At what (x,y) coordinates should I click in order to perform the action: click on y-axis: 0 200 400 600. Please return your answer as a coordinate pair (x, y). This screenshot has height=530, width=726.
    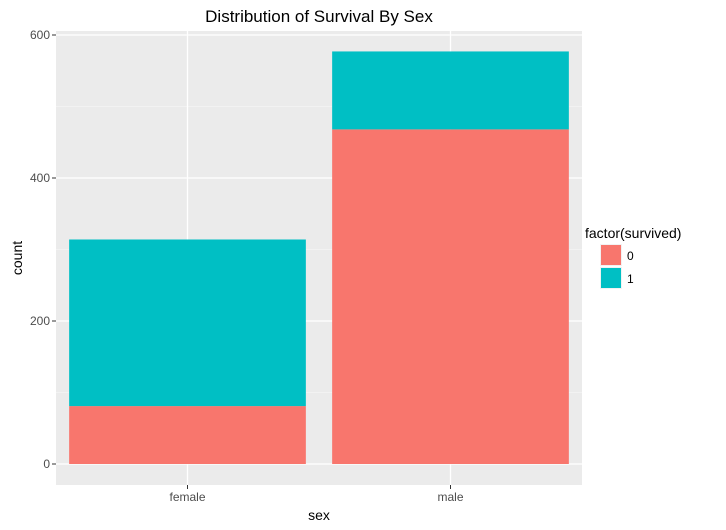
    Looking at the image, I should click on (43, 249).